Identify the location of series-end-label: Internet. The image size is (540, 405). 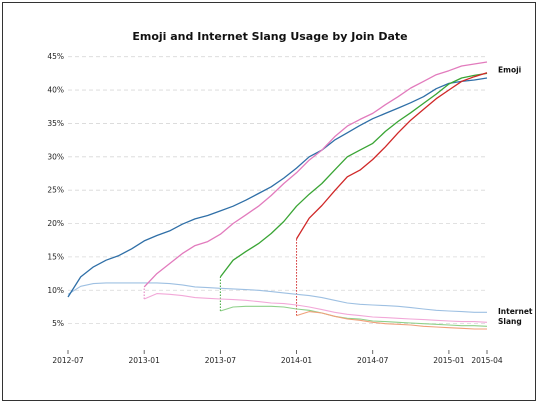
(515, 311).